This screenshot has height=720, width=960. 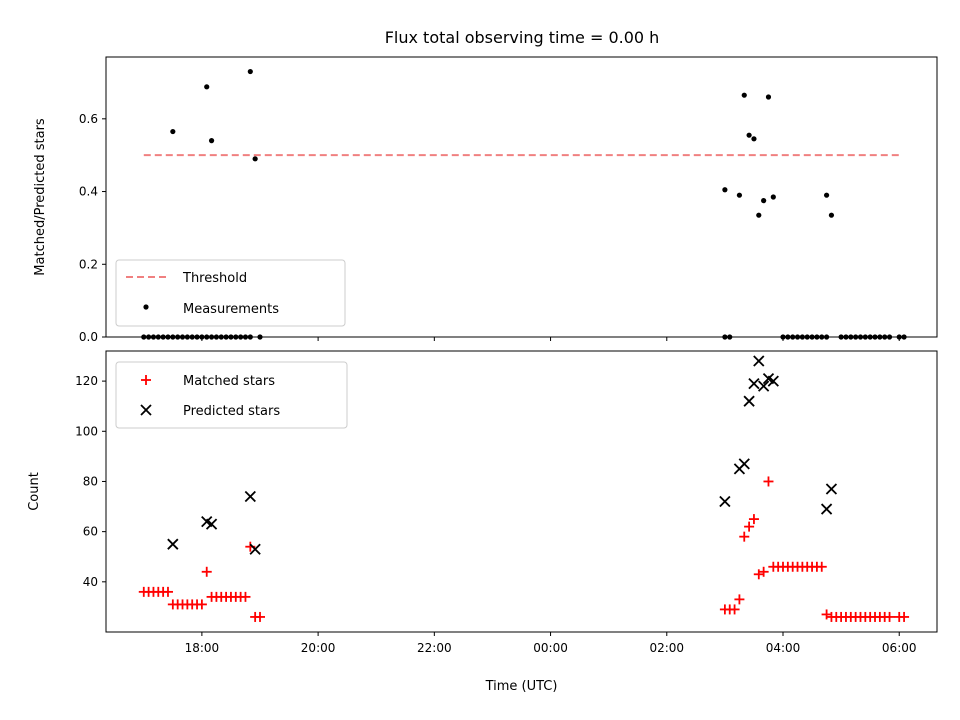 What do you see at coordinates (90, 532) in the screenshot?
I see `y-tick-label: 60` at bounding box center [90, 532].